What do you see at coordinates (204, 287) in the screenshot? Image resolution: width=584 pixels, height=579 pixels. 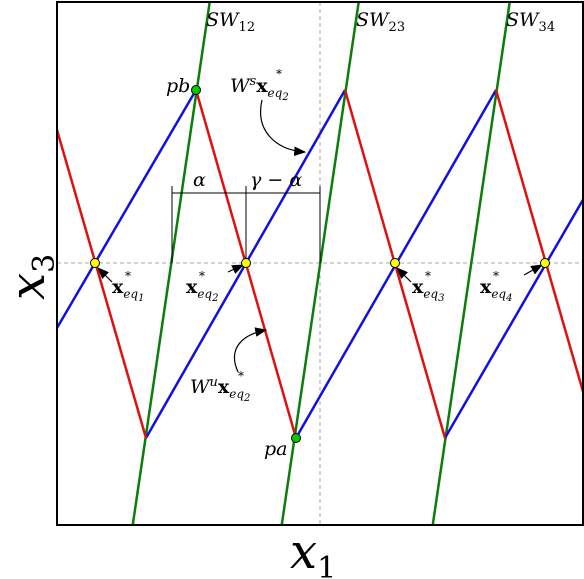 I see `eq2-label: xeq2 *` at bounding box center [204, 287].